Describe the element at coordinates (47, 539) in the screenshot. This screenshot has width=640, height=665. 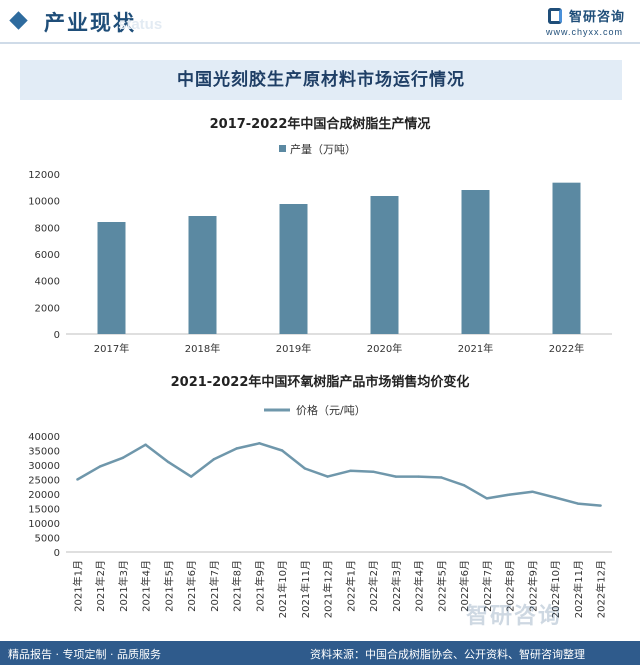
I see `line-y-tick-label: 5000` at that location.